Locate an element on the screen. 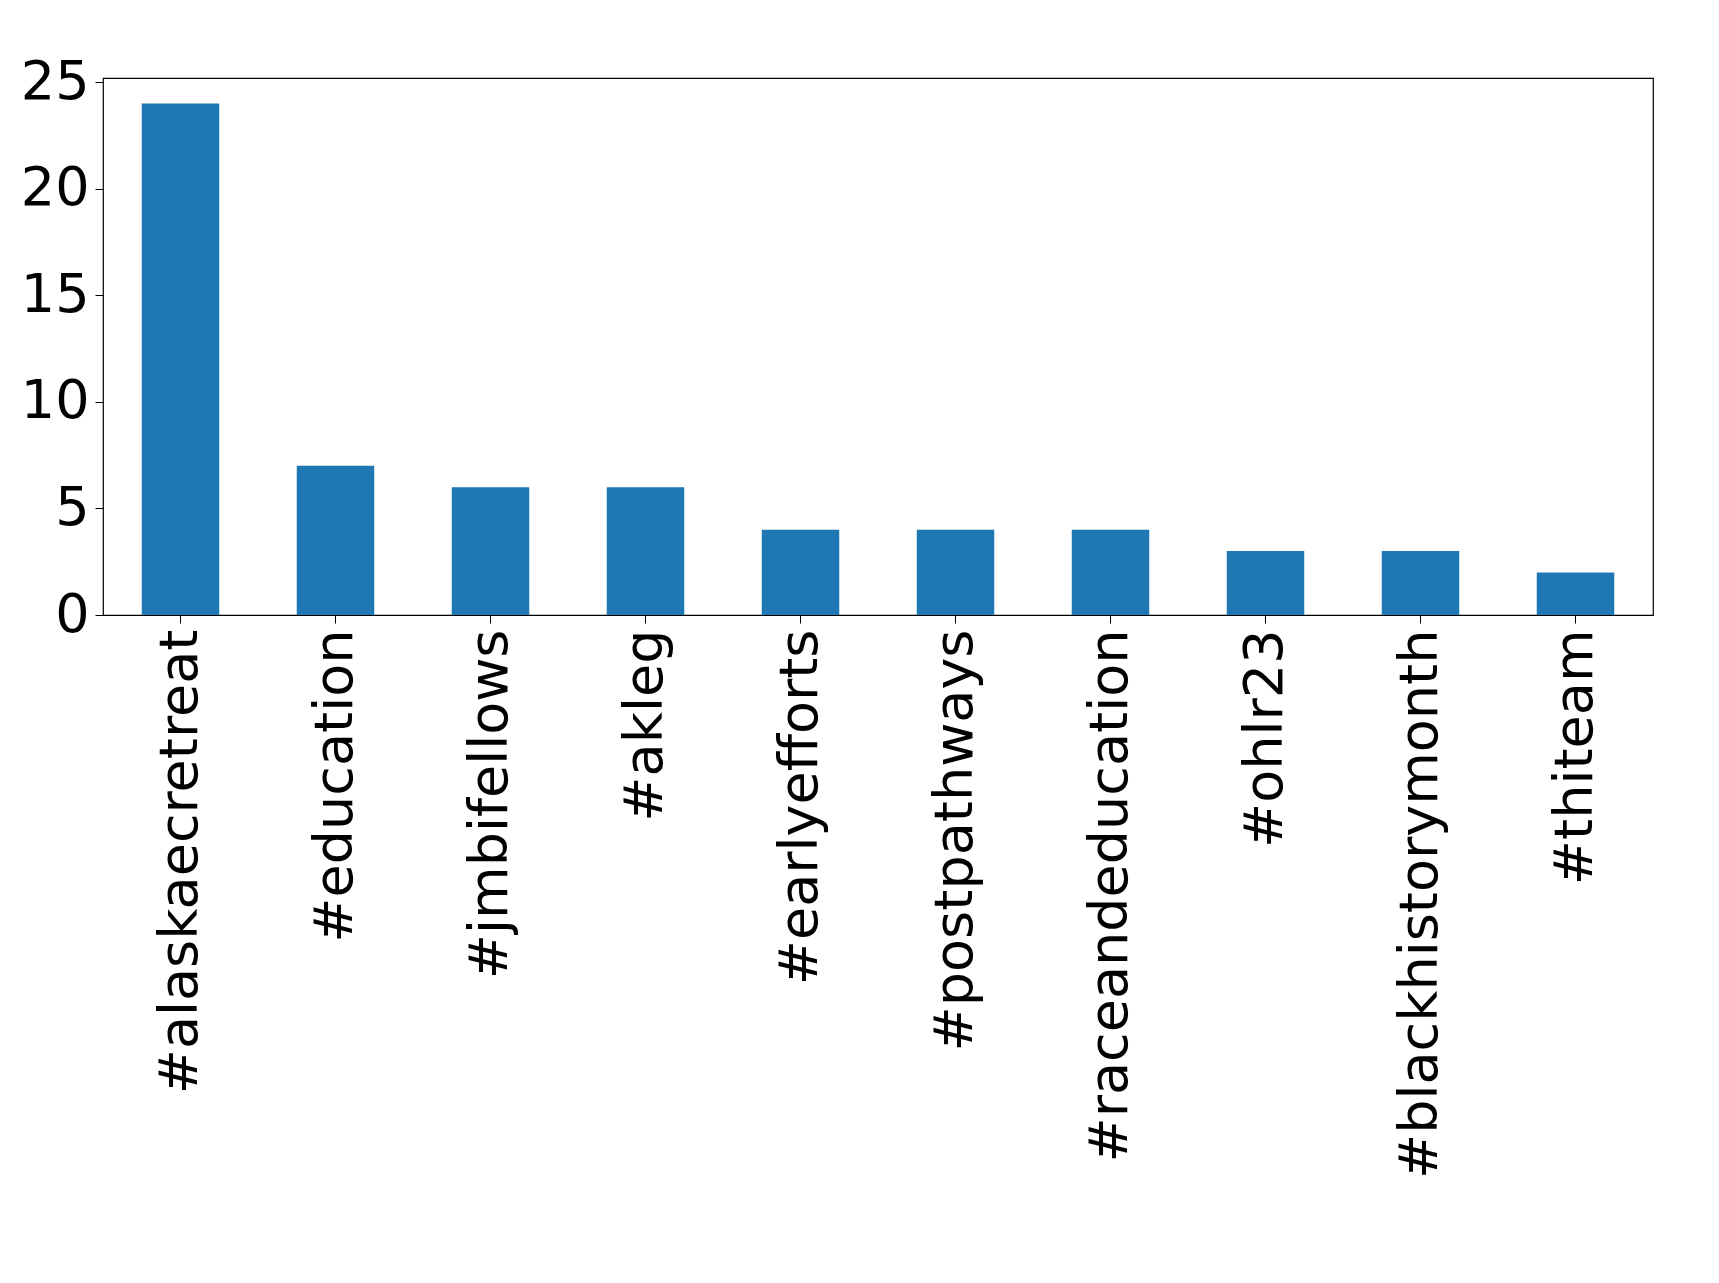 Image resolution: width=1719 pixels, height=1283 pixels. x-tick-label: #jmbifellows is located at coordinates (488, 804).